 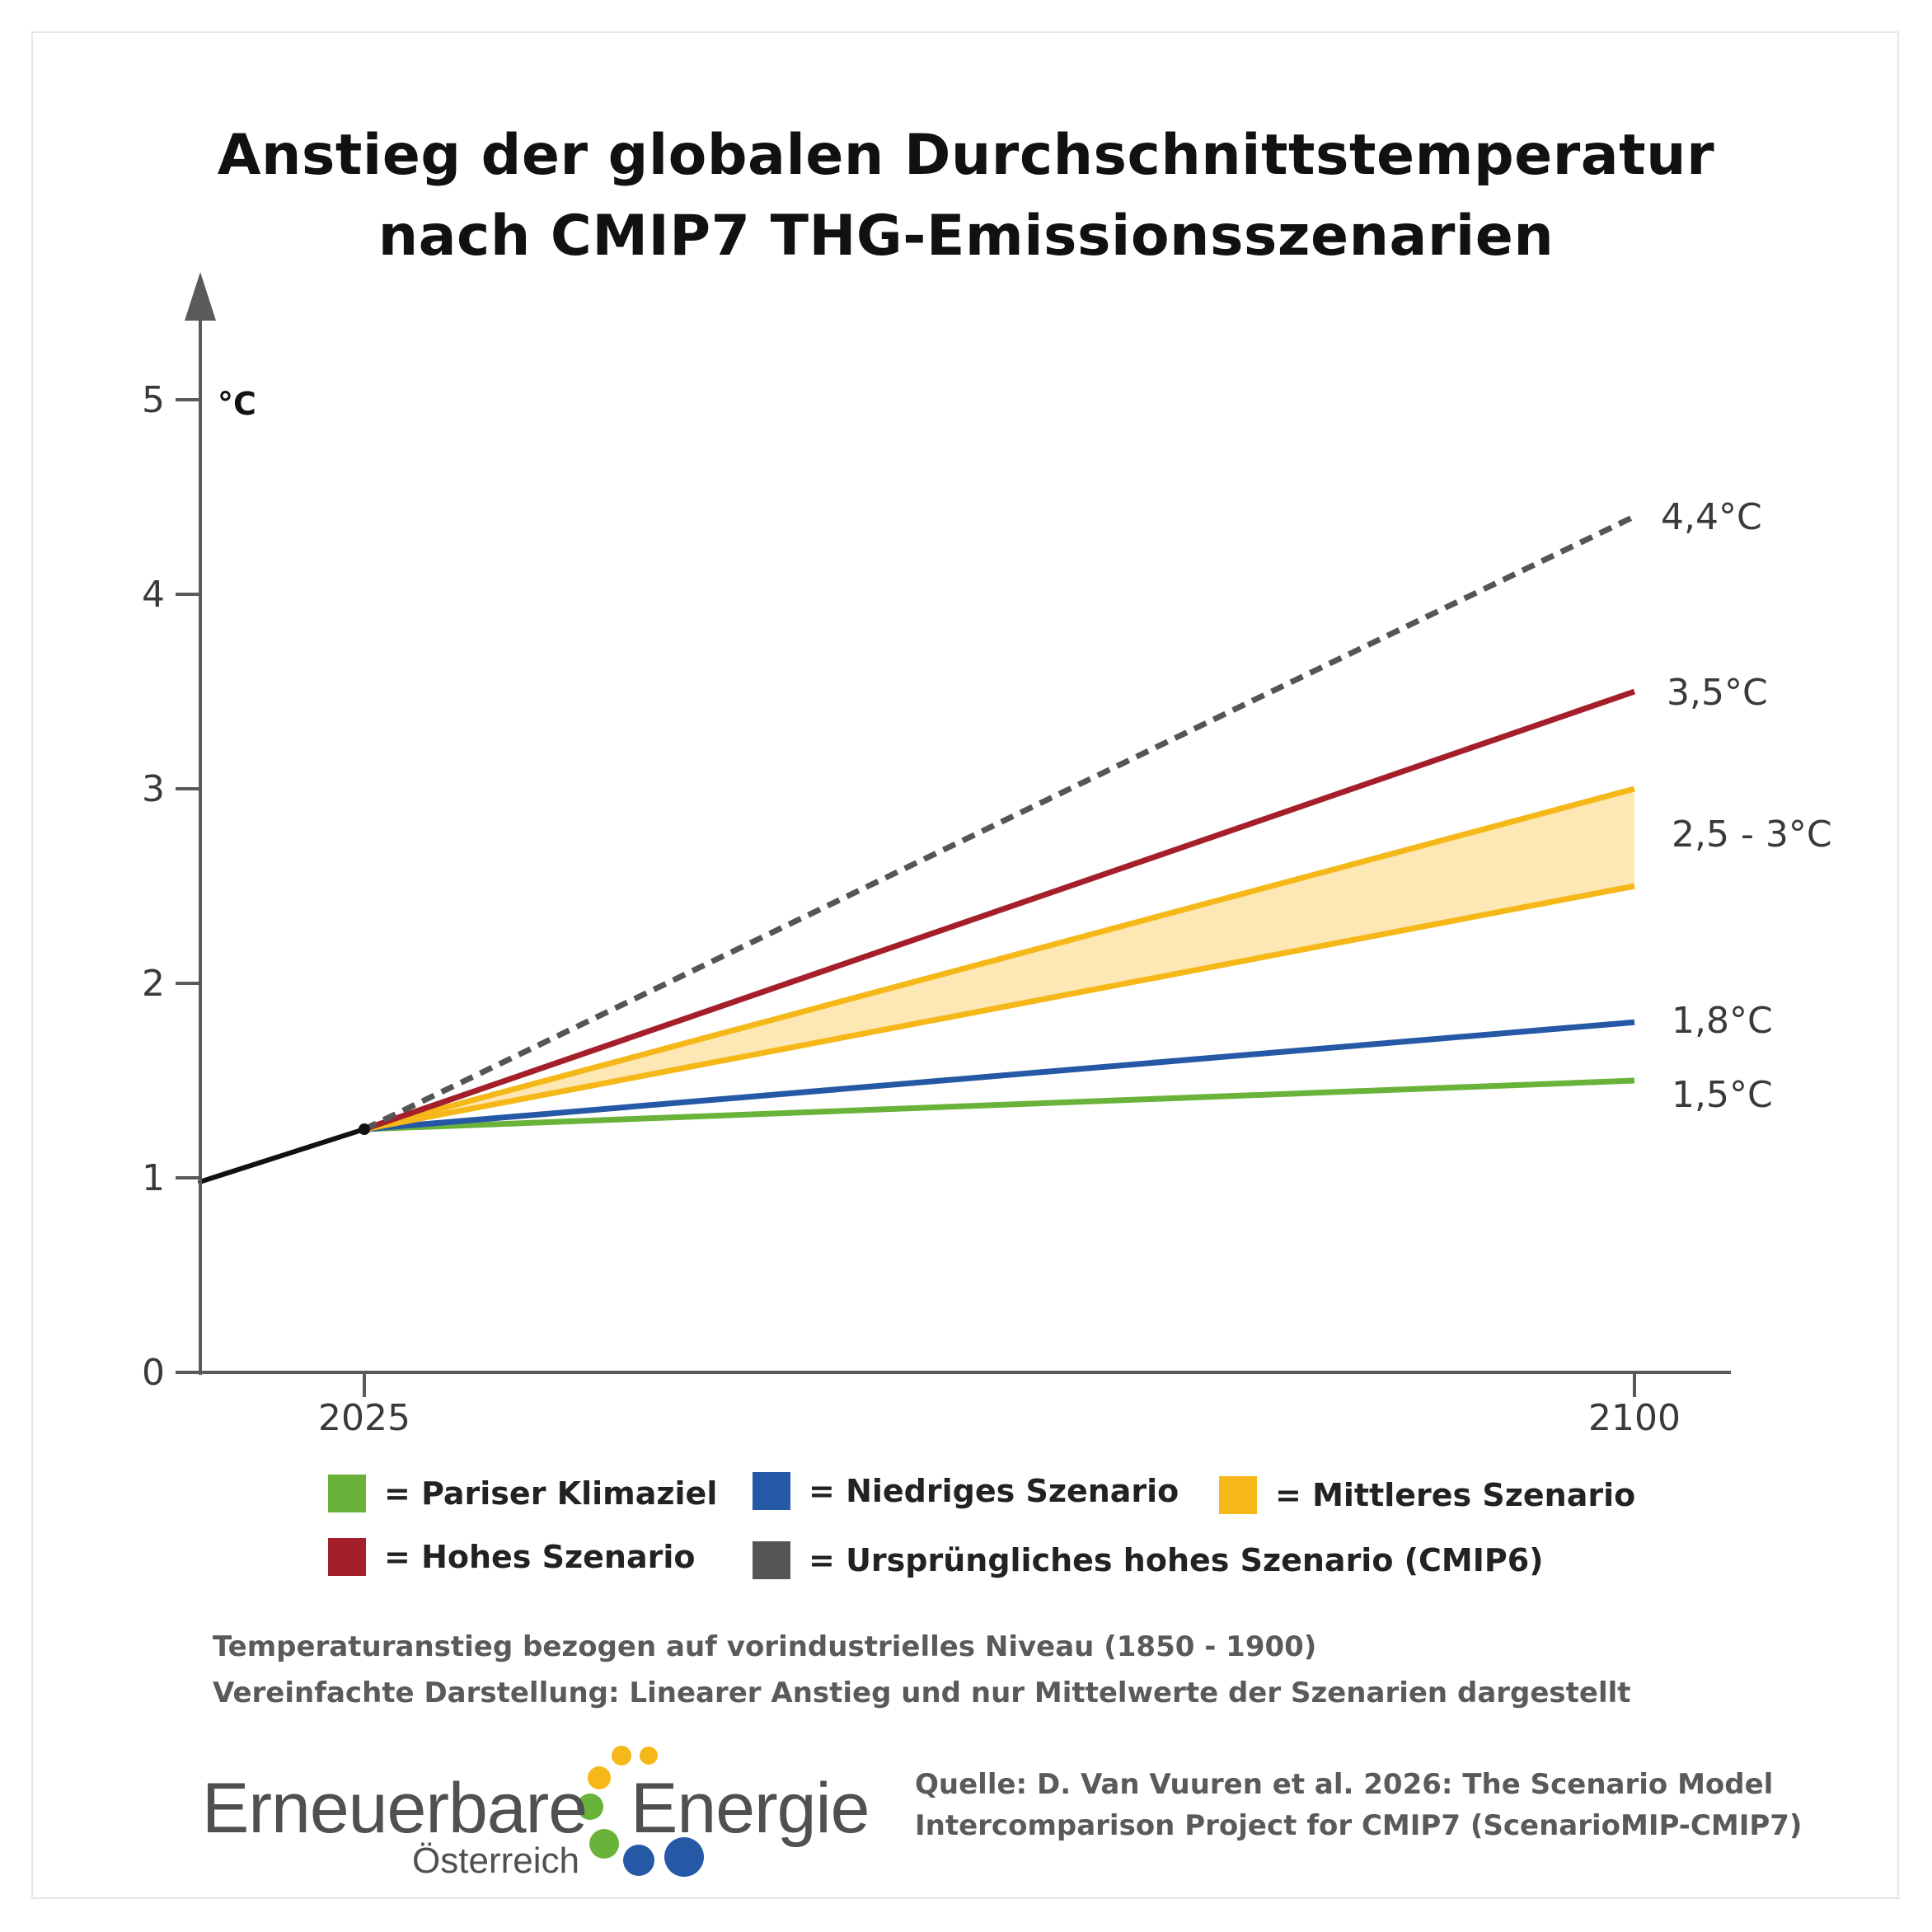 What do you see at coordinates (347, 1557) in the screenshot?
I see `legend-swatch-high` at bounding box center [347, 1557].